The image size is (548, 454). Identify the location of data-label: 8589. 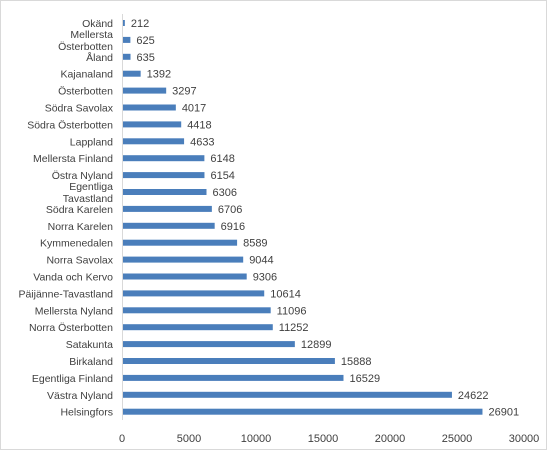
(255, 244).